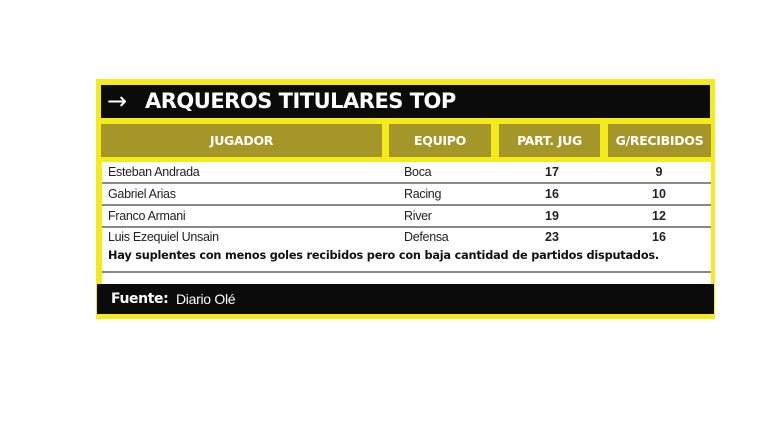  What do you see at coordinates (549, 140) in the screenshot?
I see `header-partidos: PART. JUG` at bounding box center [549, 140].